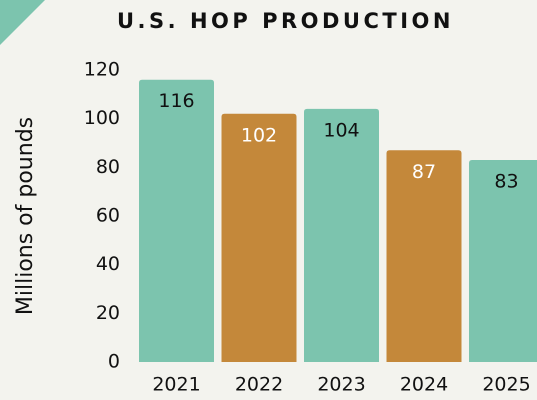 This screenshot has height=400, width=537. Describe the element at coordinates (176, 101) in the screenshot. I see `data-label: 116` at that location.